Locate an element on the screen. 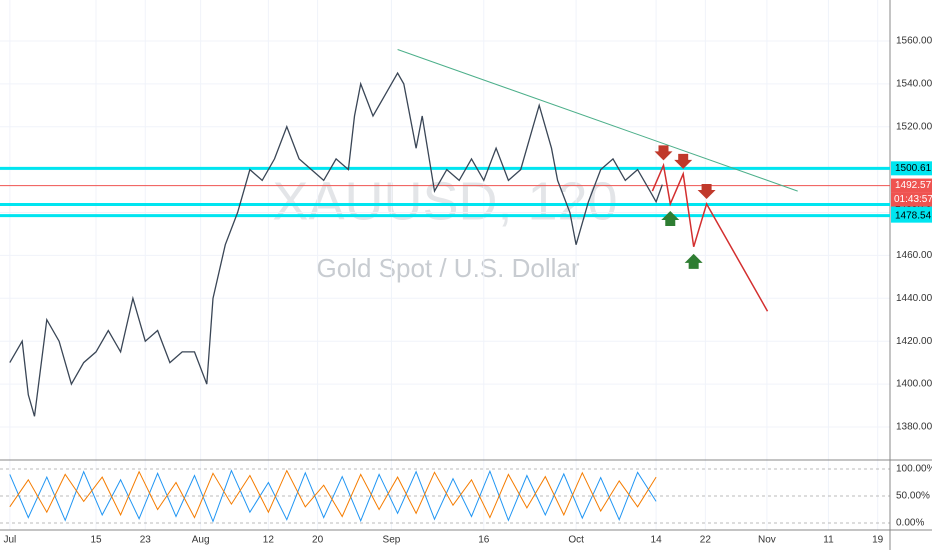 The width and height of the screenshot is (932, 550). y-tick-label: 1400.00 is located at coordinates (914, 384).